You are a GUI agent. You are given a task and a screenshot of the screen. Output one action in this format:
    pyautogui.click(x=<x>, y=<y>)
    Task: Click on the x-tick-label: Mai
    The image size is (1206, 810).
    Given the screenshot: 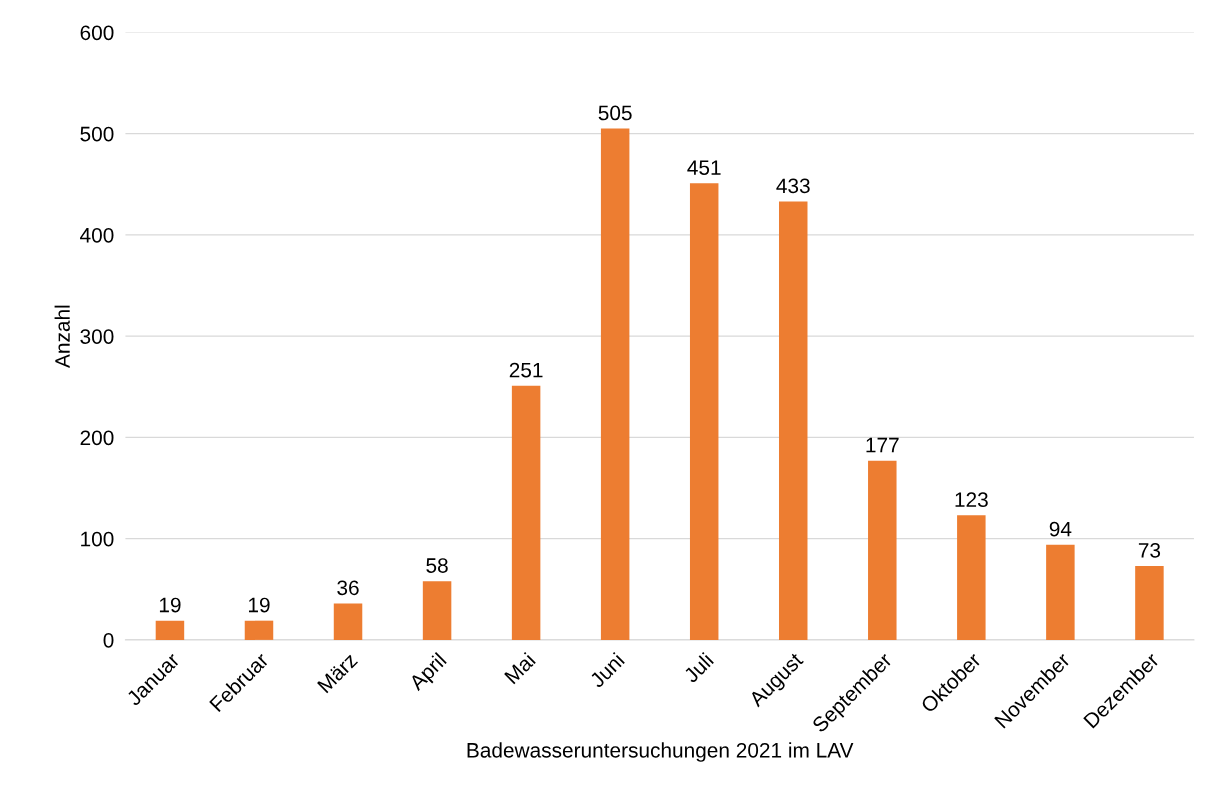 What is the action you would take?
    pyautogui.click(x=519, y=668)
    